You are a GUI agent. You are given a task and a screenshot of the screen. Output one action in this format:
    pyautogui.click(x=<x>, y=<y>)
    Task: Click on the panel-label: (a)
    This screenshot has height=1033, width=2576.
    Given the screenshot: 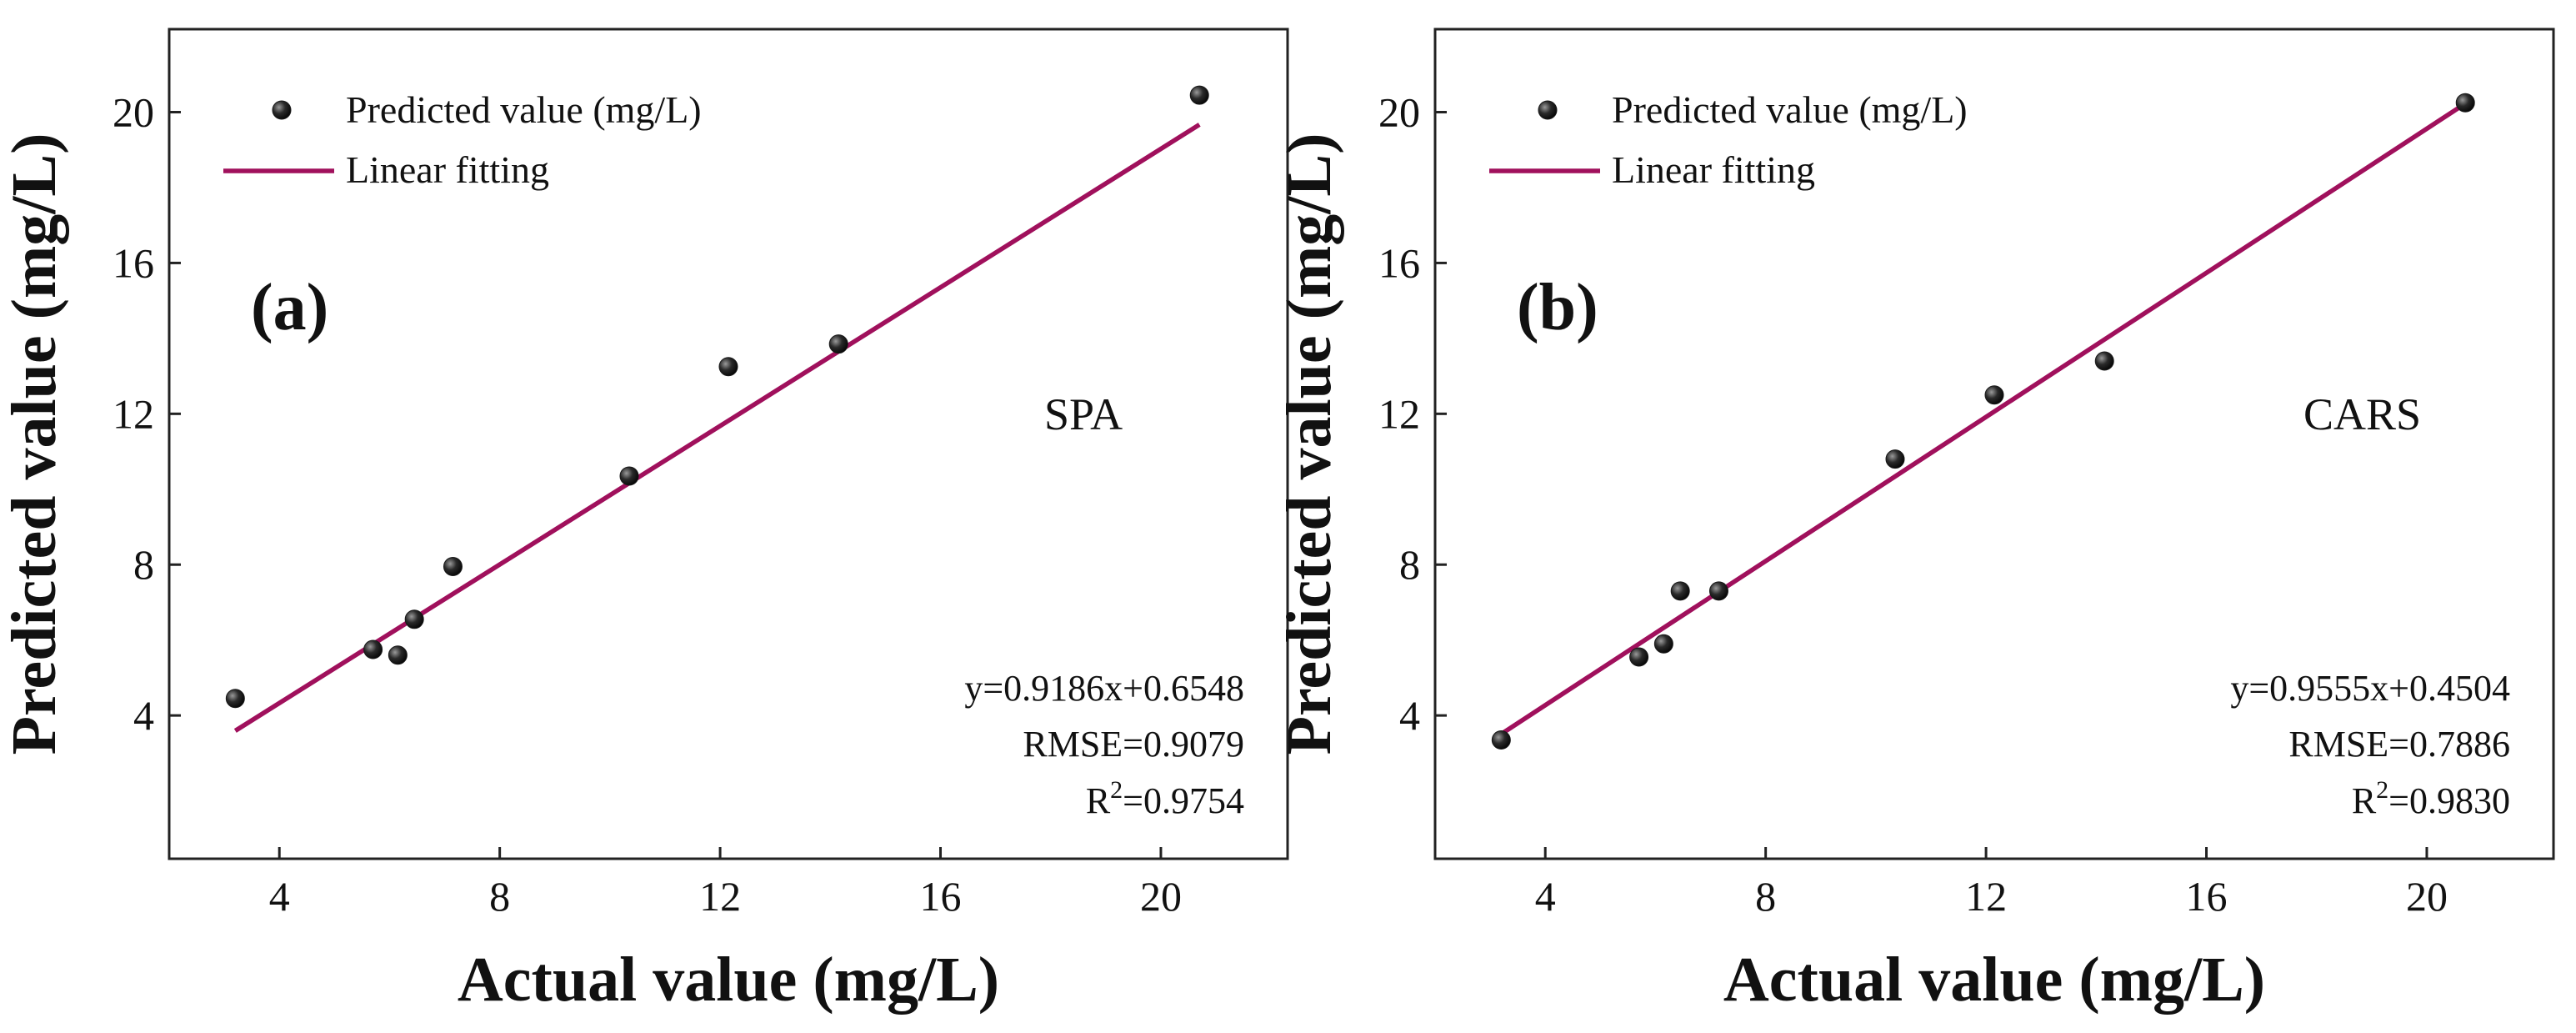 What is the action you would take?
    pyautogui.click(x=289, y=308)
    